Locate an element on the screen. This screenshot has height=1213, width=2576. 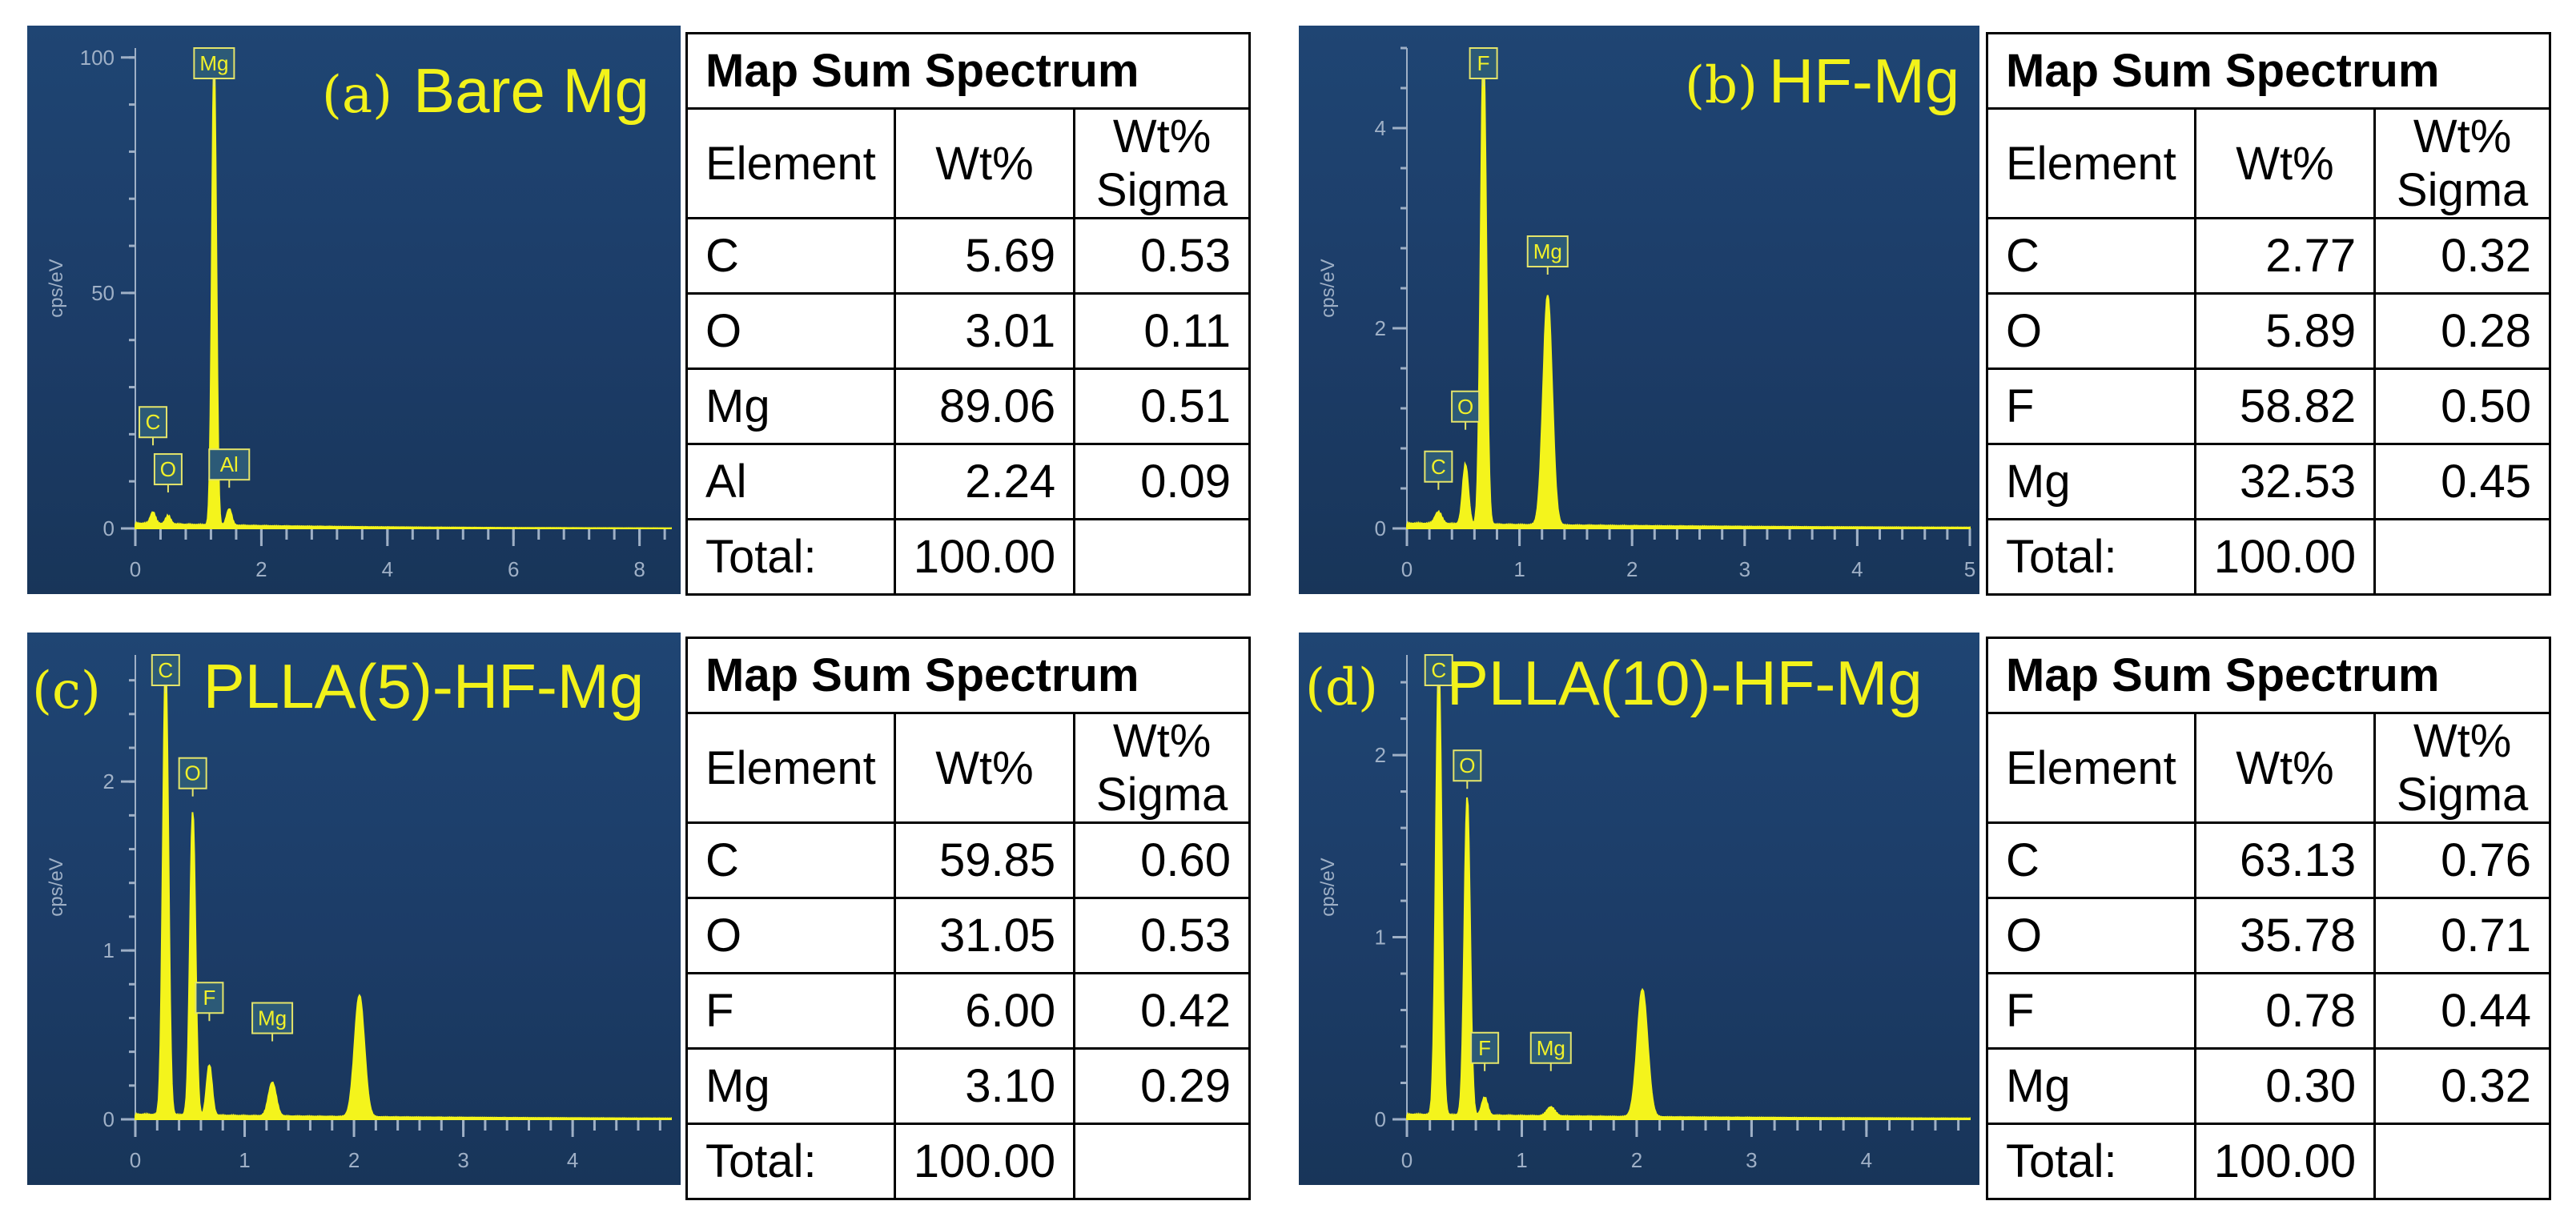
cell-wt: 31.05 is located at coordinates (984, 935).